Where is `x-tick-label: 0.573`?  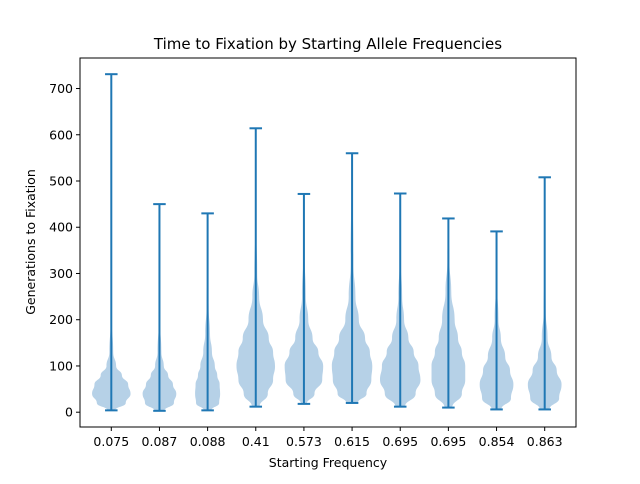
x-tick-label: 0.573 is located at coordinates (304, 441).